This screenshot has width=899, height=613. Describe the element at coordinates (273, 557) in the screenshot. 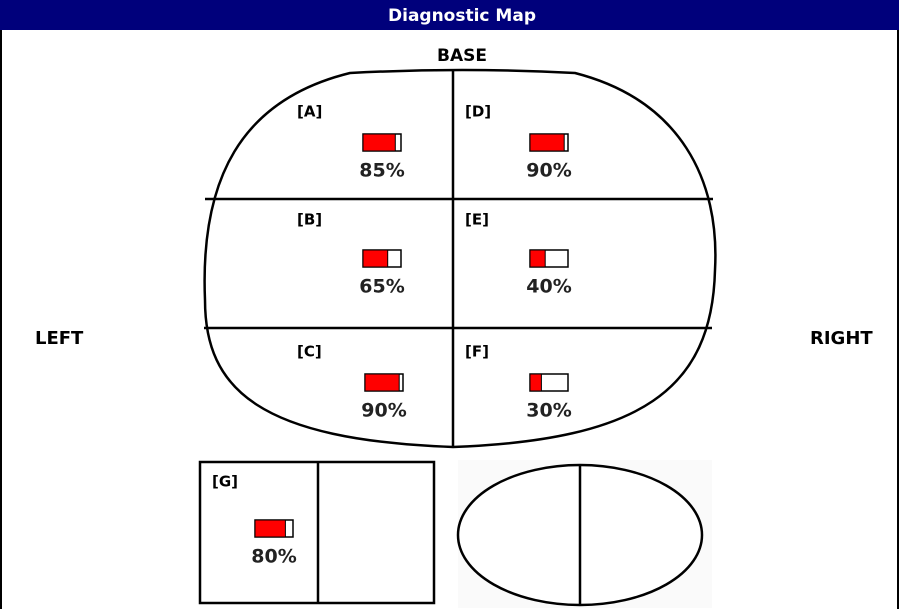

I see `value-label: 80%` at that location.